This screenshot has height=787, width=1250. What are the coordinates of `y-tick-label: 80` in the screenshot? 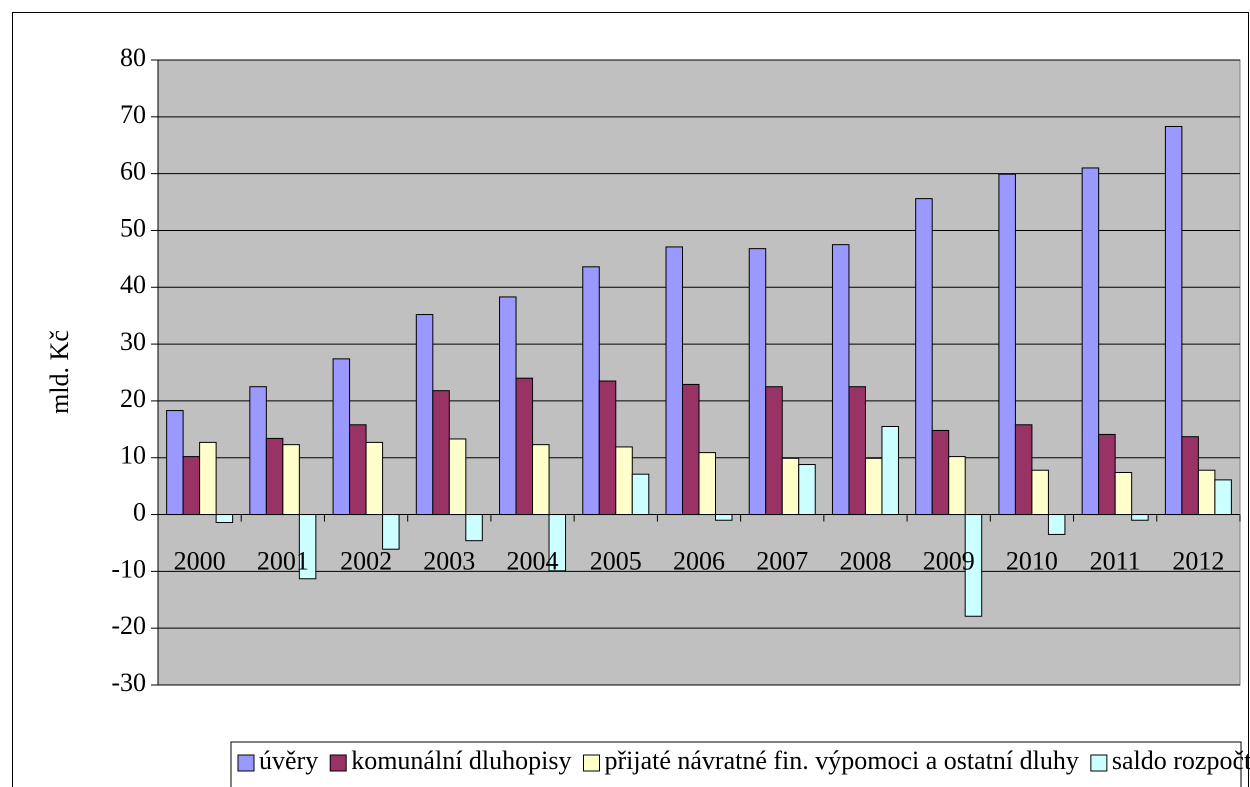 It's located at (133, 57).